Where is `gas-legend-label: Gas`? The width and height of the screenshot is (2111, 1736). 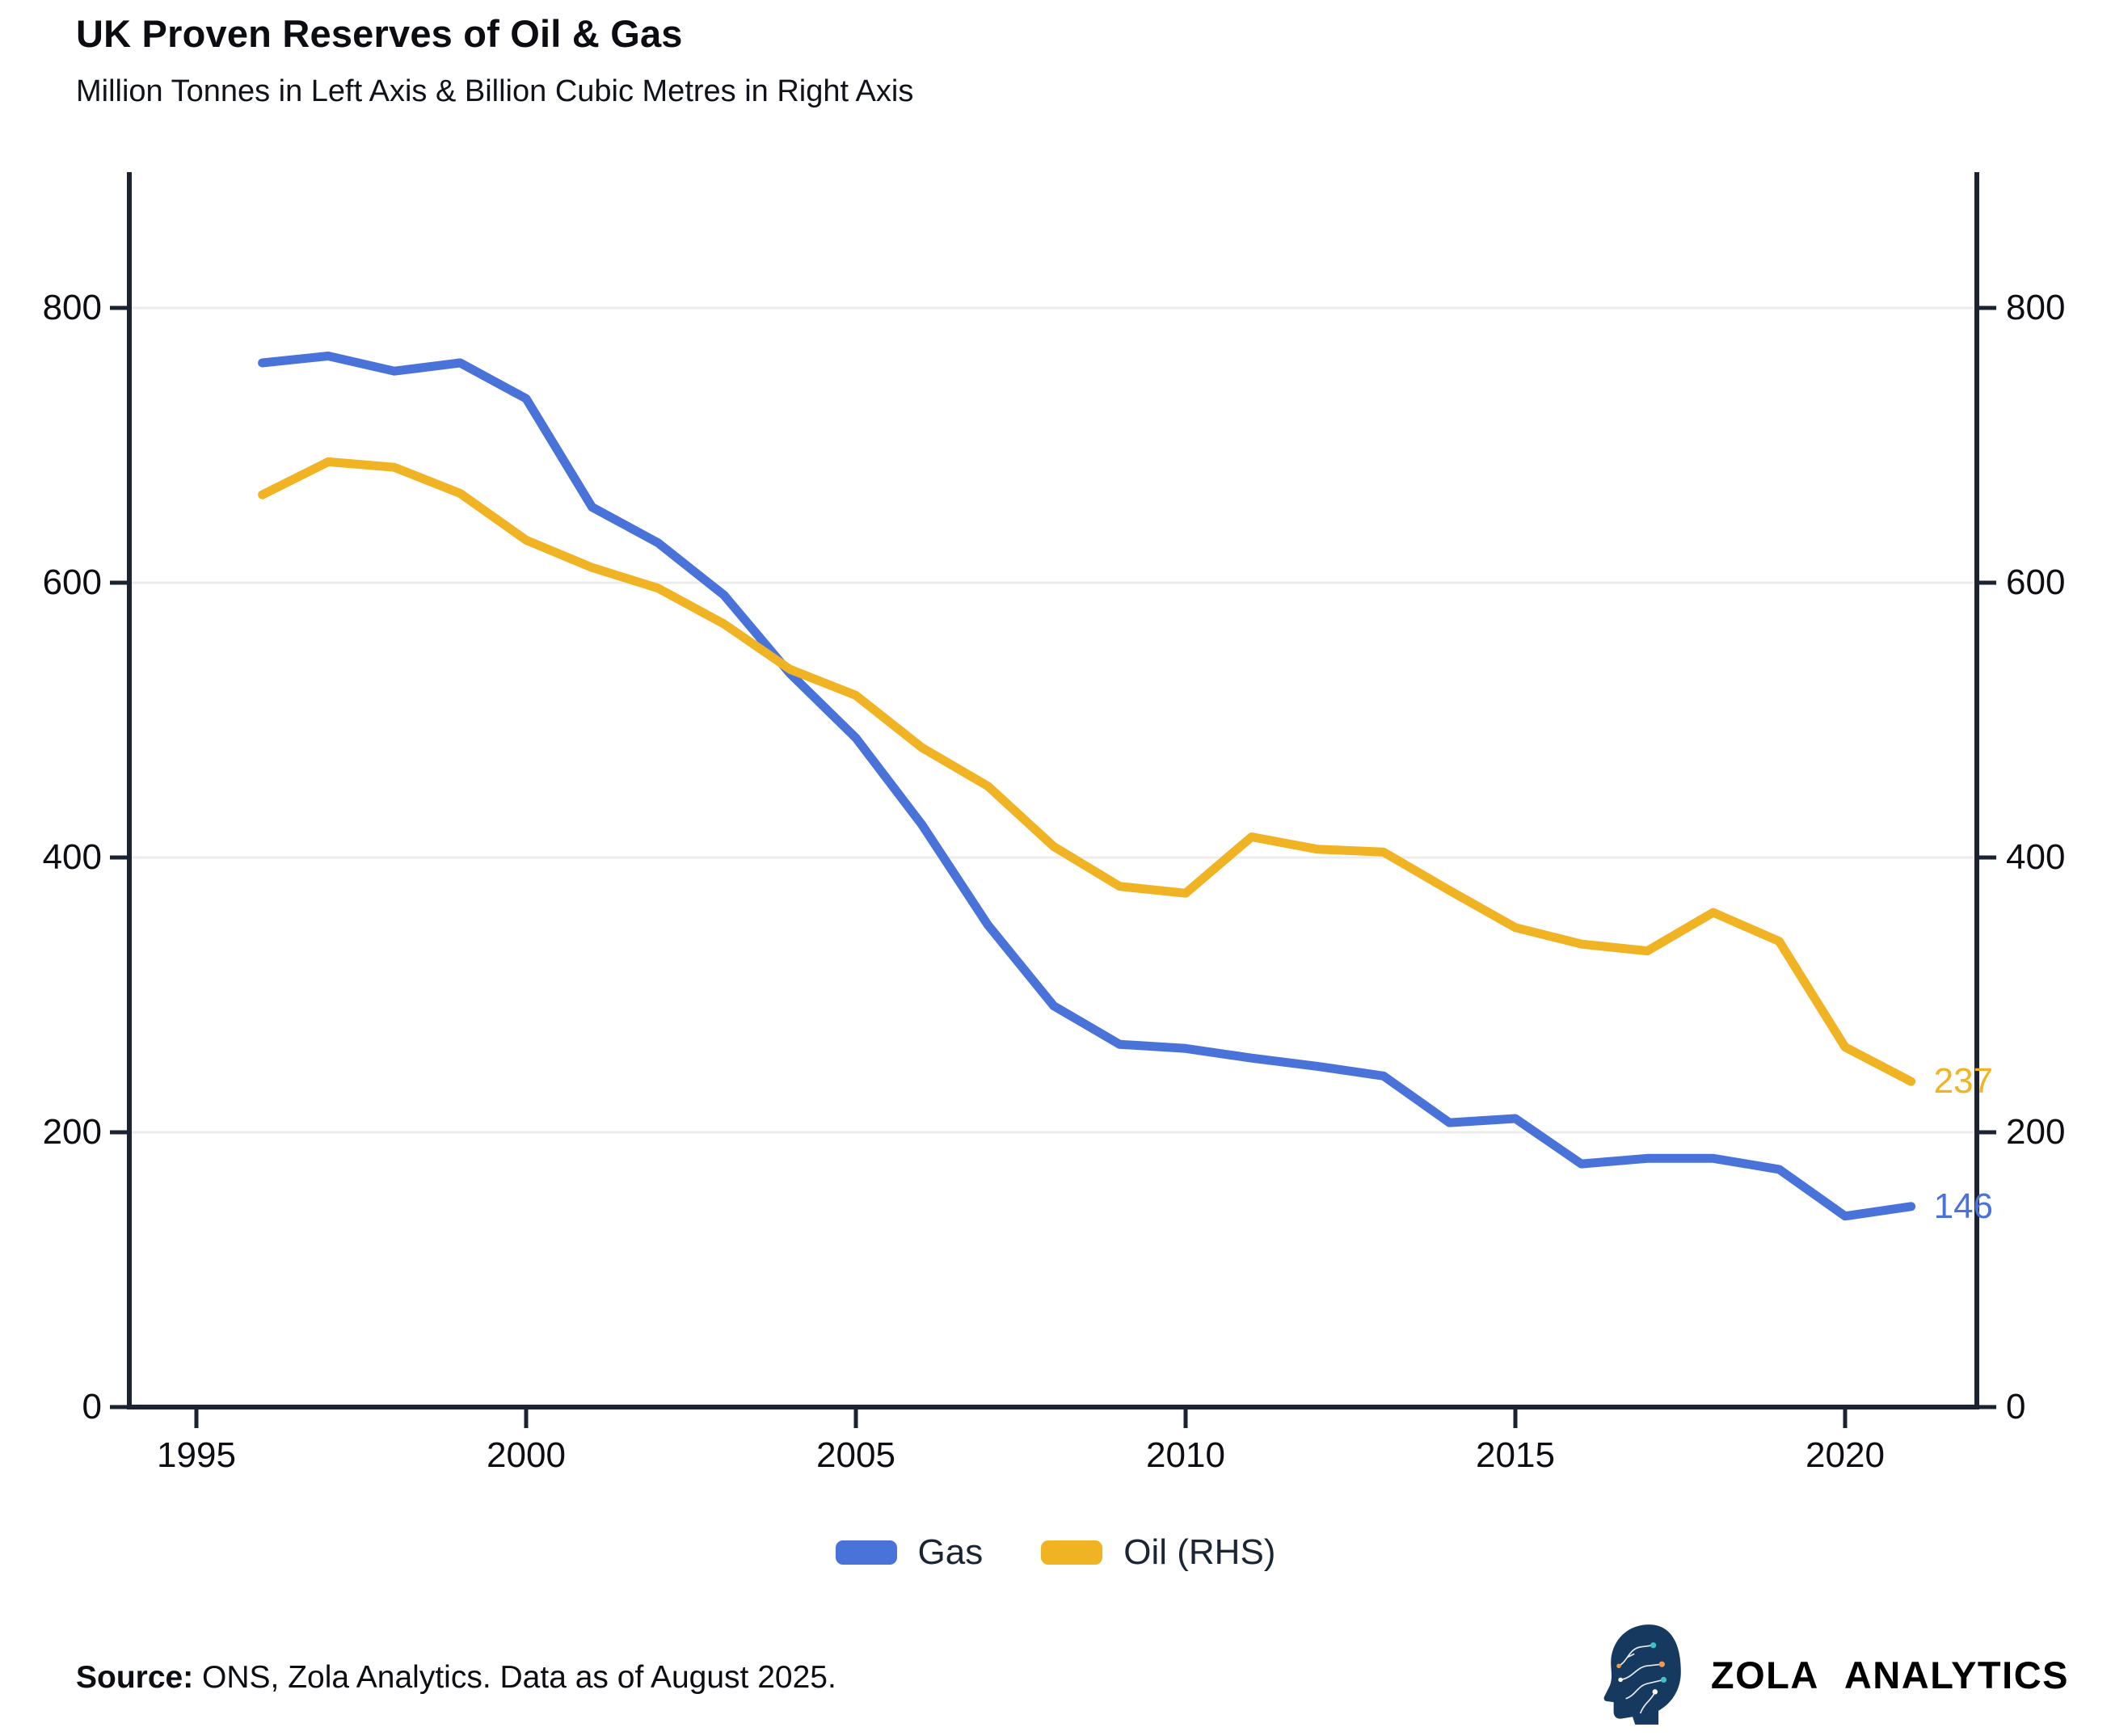 gas-legend-label: Gas is located at coordinates (950, 1552).